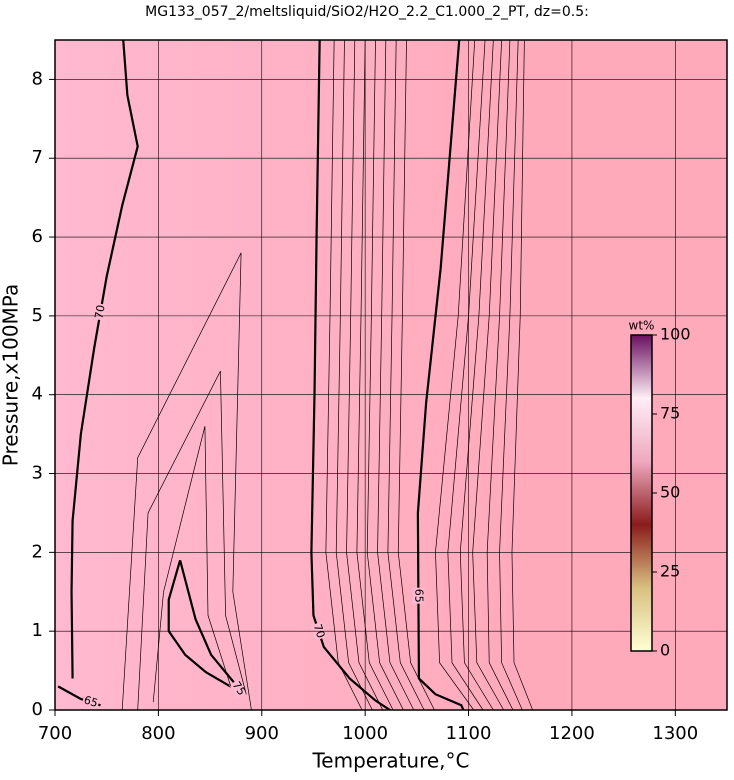 The width and height of the screenshot is (734, 780). Describe the element at coordinates (37, 236) in the screenshot. I see `y-tick-label: 6` at that location.